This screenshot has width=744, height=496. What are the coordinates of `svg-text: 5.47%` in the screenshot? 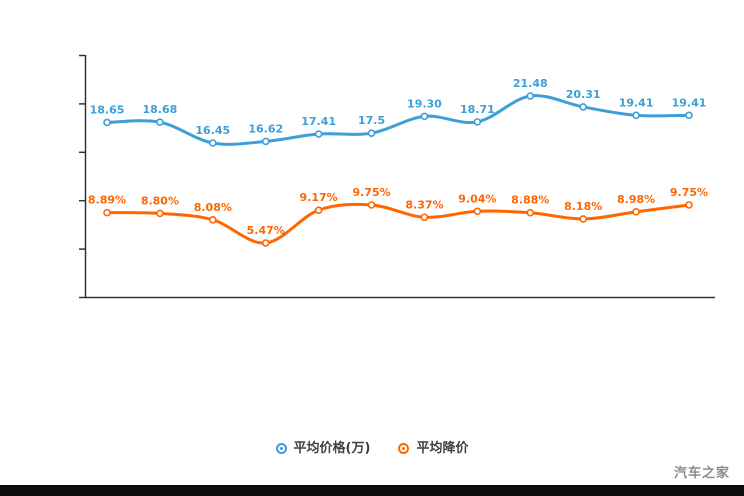 It's located at (266, 230).